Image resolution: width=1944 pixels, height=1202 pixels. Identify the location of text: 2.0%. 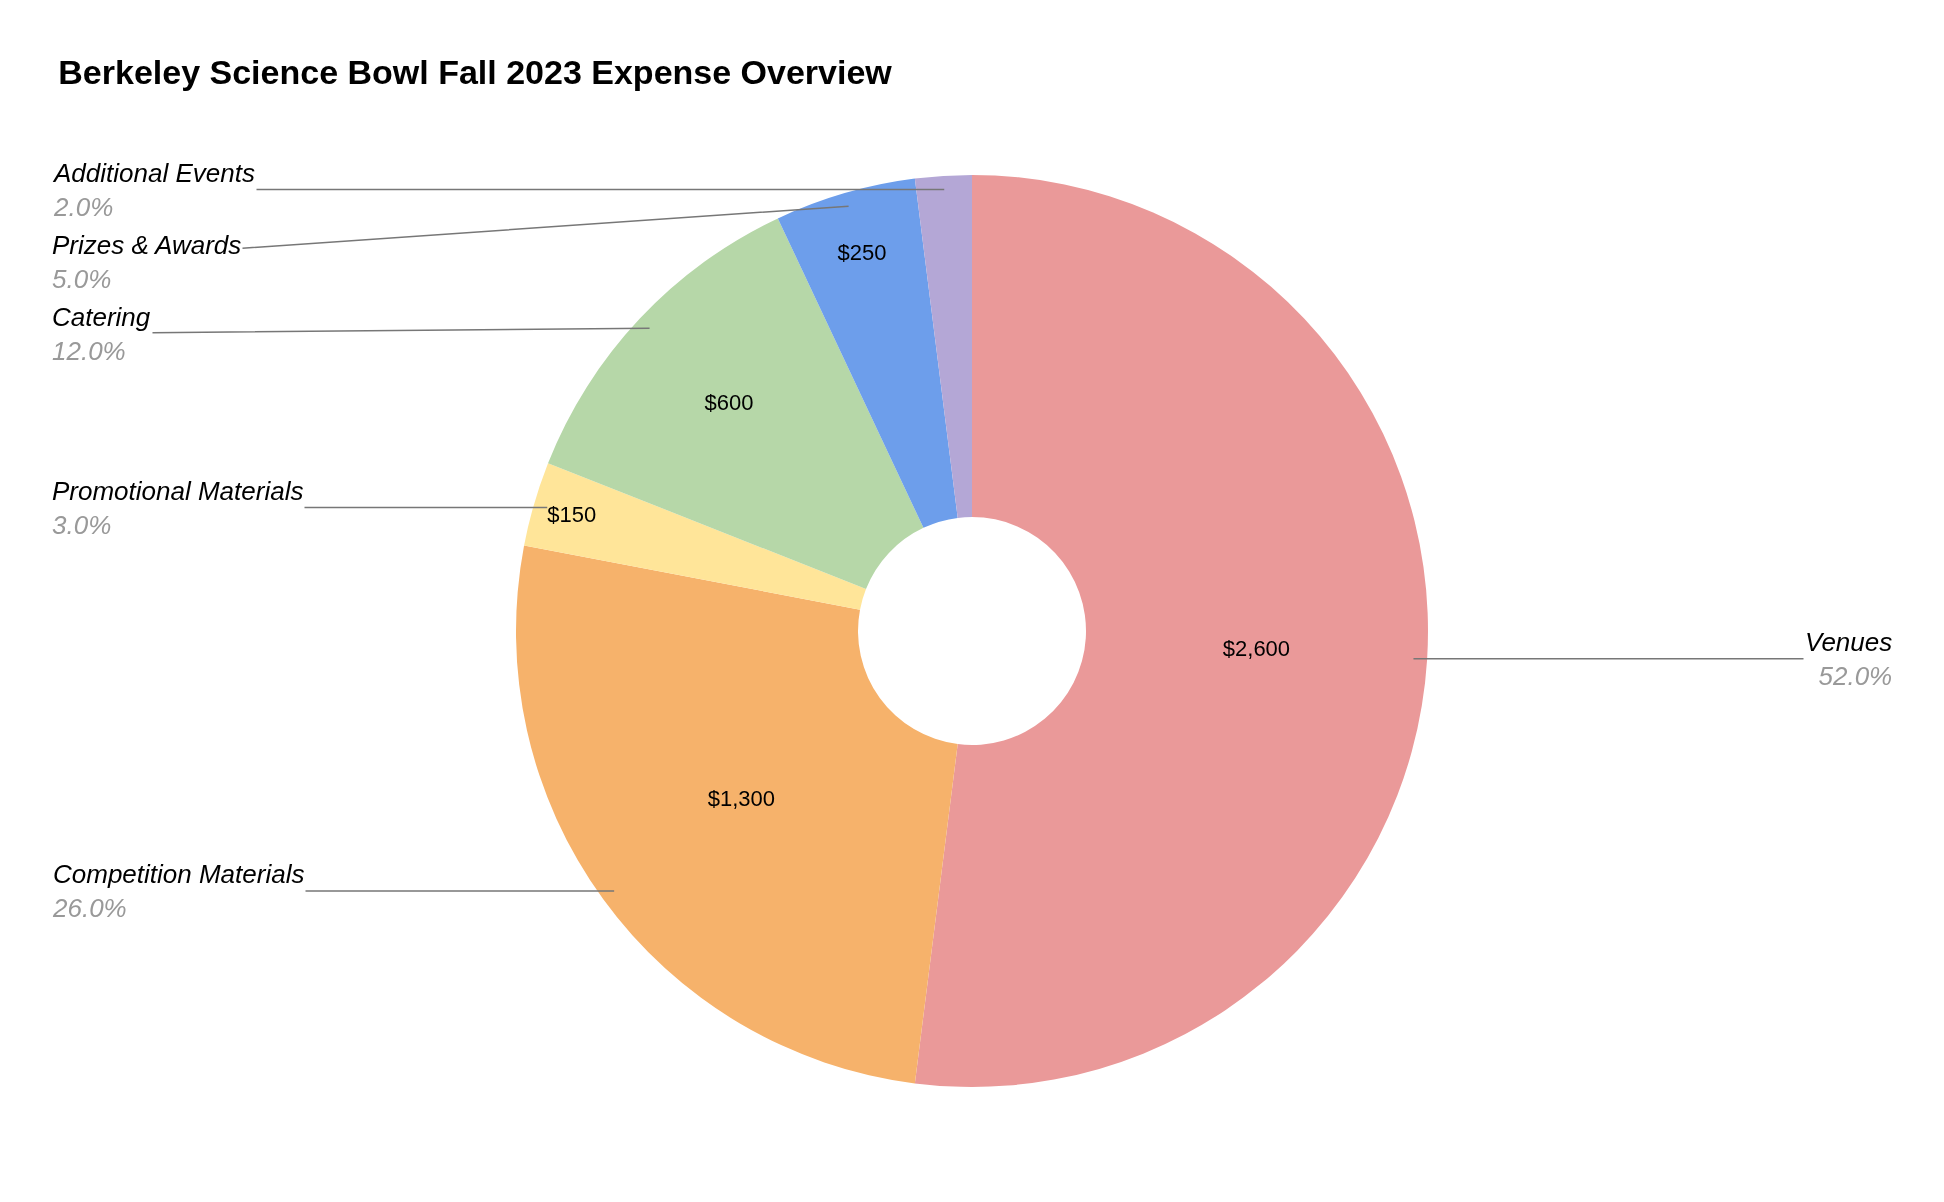
(83, 206).